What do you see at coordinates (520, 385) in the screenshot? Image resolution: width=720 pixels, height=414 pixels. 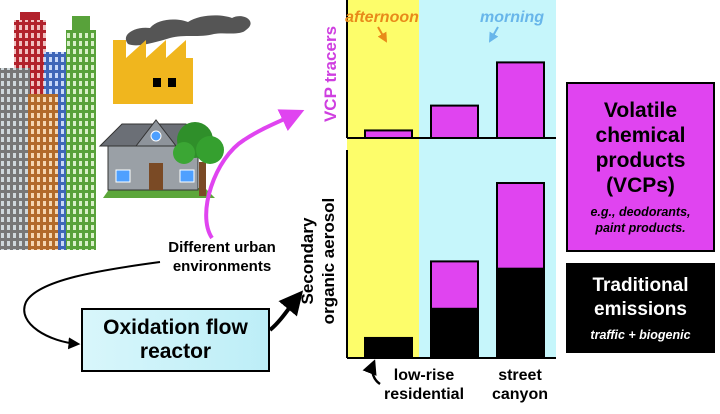 I see `street-canyon-label: street canyon` at bounding box center [520, 385].